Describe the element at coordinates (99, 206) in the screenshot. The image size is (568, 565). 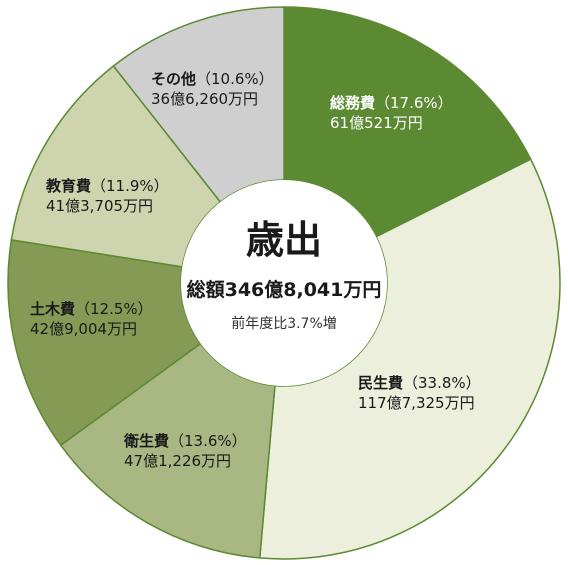
I see `slice-amount-5: 41億3,705万円` at that location.